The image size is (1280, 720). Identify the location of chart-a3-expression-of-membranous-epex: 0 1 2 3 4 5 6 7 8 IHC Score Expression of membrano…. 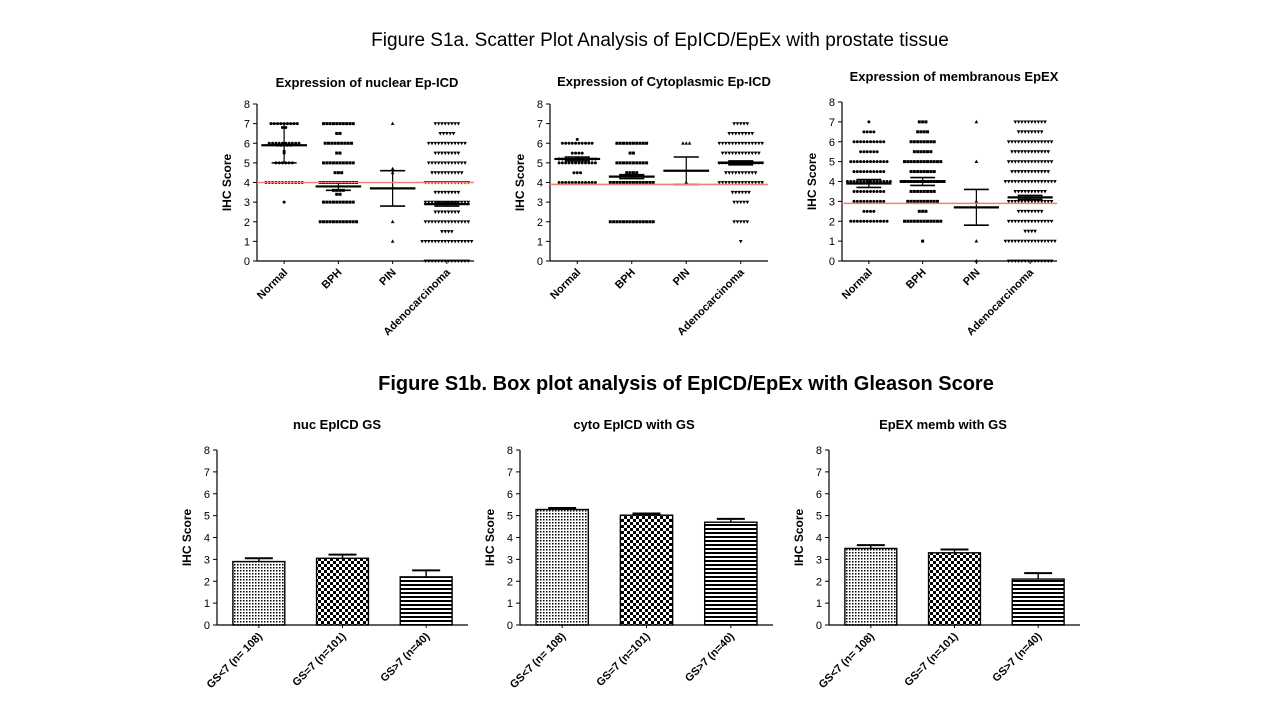
(932, 203).